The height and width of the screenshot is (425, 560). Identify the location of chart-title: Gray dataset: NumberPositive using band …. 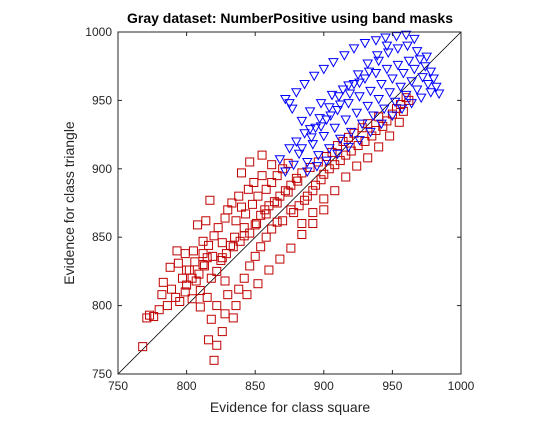
(290, 18).